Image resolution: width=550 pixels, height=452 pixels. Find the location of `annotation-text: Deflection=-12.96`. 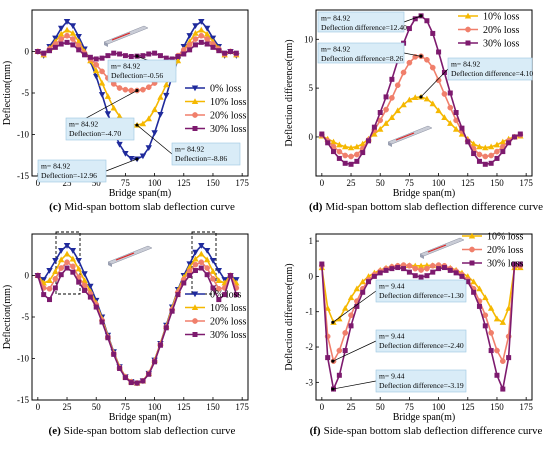

annotation-text: Deflection=-12.96 is located at coordinates (69, 175).